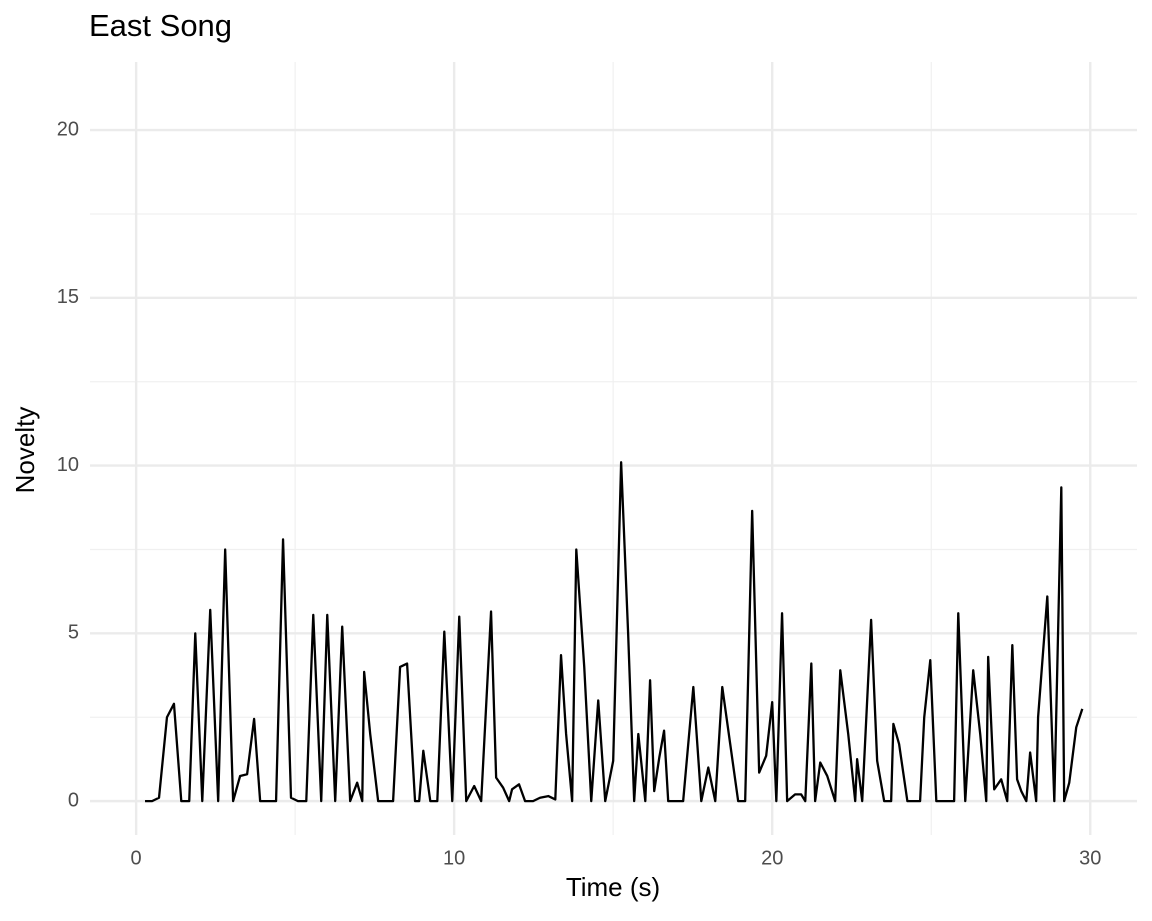 This screenshot has width=1152, height=921. I want to click on y-axis-label: Novelty, so click(25, 450).